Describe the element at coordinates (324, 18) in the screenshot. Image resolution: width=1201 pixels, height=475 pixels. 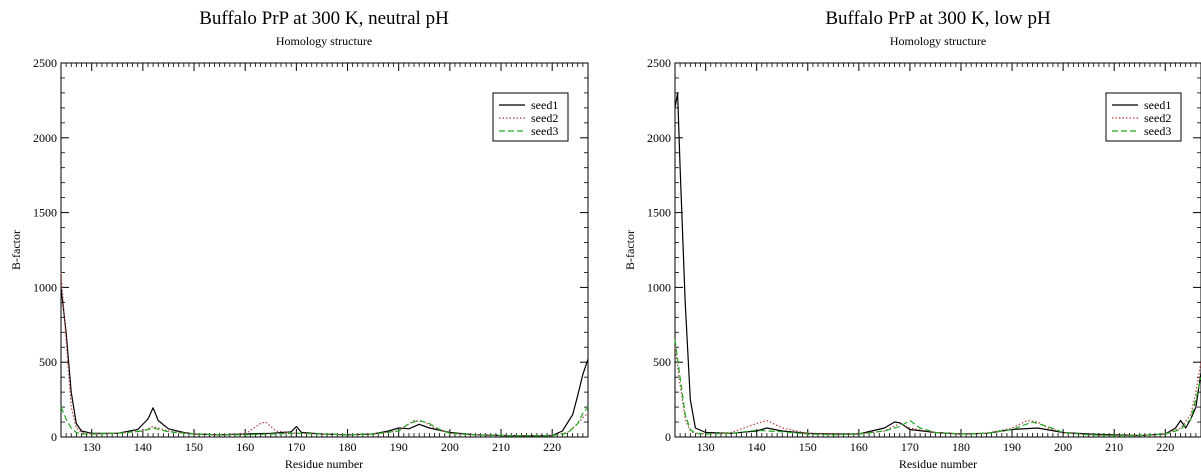
I see `chart-title: Buffalo PrP at 300 K, neutral pH` at that location.